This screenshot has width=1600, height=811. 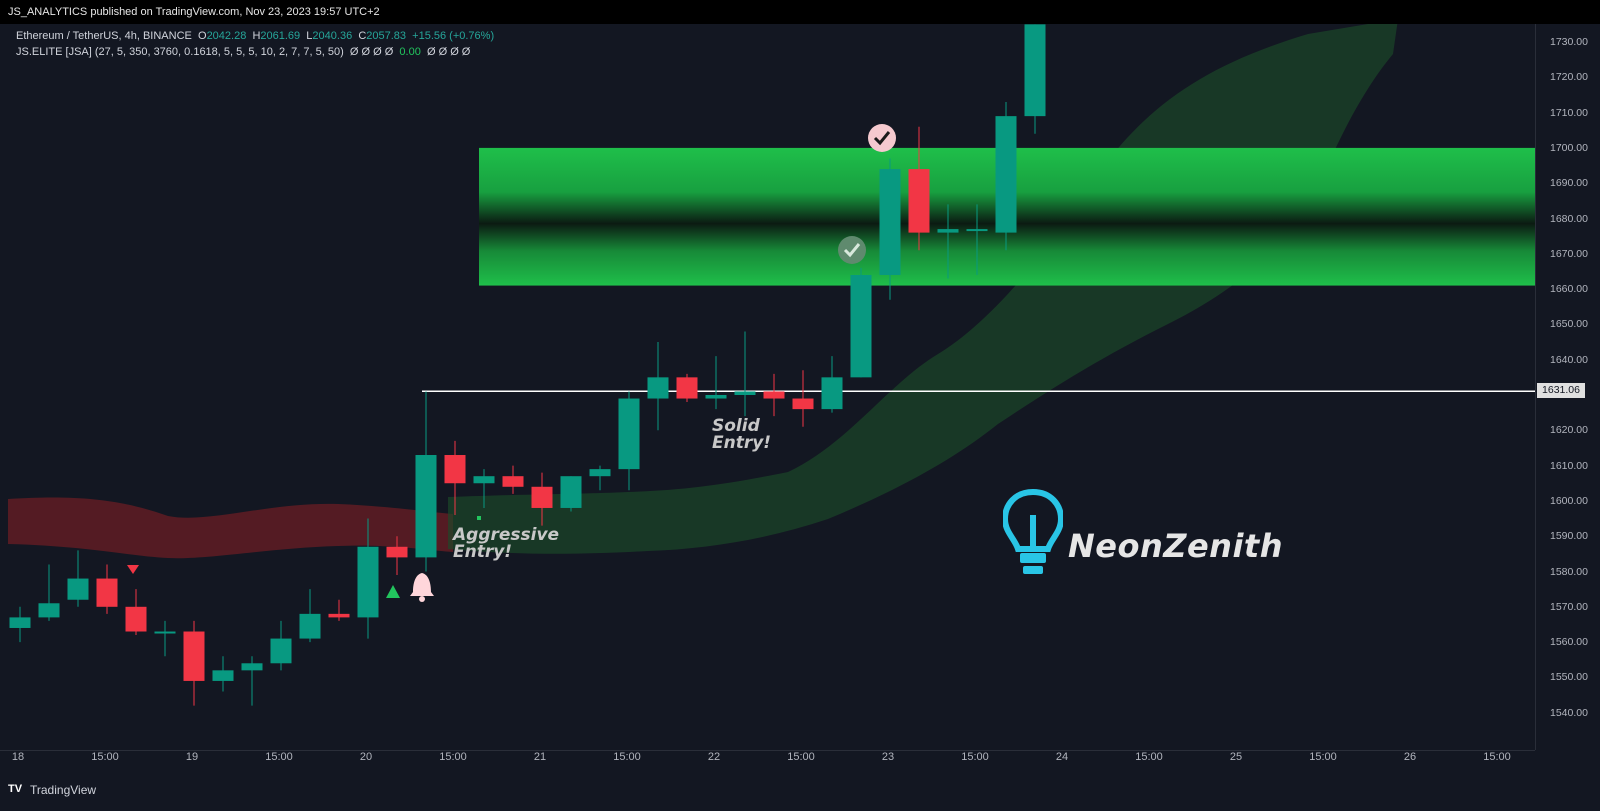 I want to click on price-tick: 1700.00, so click(x=1569, y=147).